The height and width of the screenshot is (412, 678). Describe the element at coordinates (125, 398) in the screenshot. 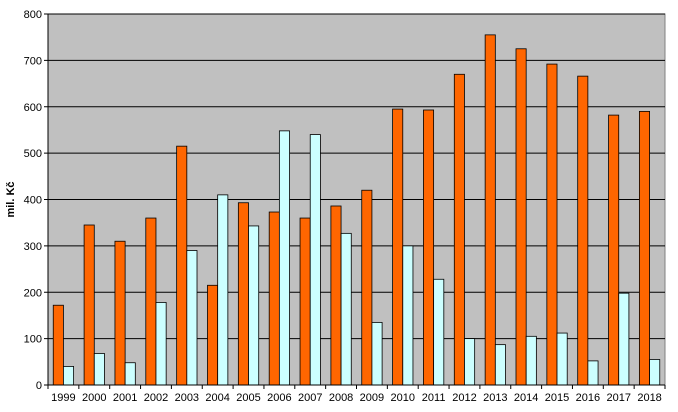

I see `x-tick-label: 2001` at that location.